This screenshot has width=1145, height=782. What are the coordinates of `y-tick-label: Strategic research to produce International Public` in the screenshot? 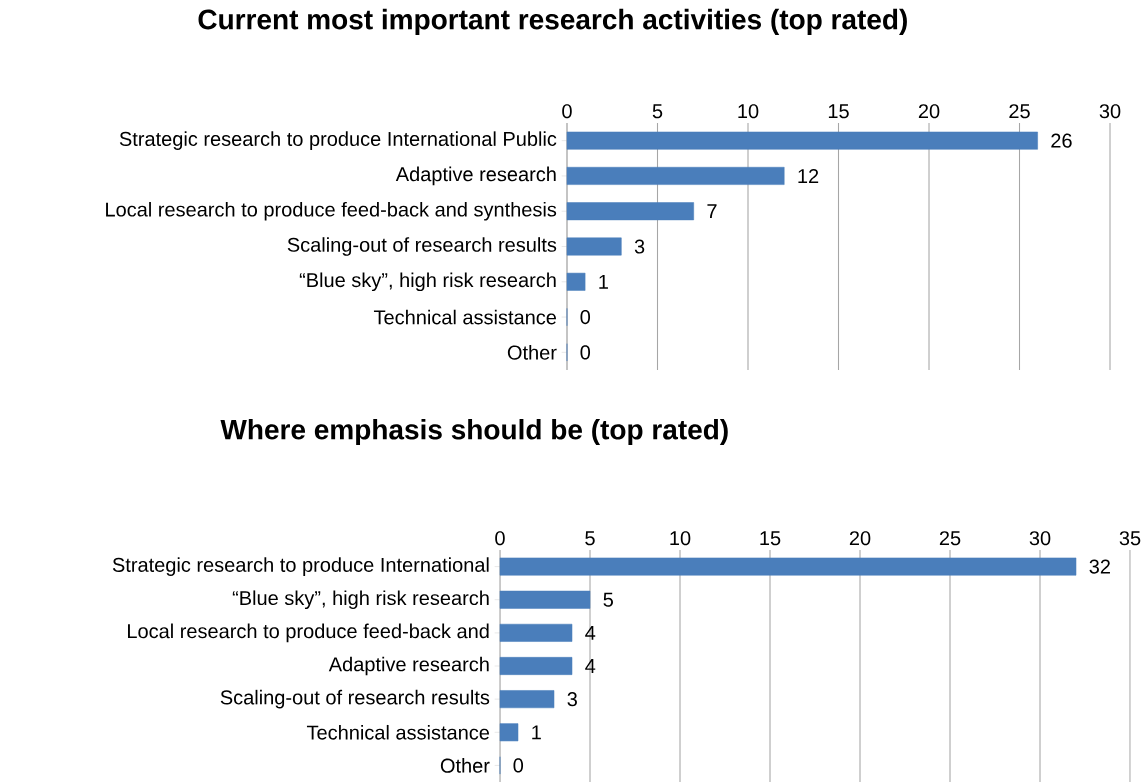 It's located at (338, 140).